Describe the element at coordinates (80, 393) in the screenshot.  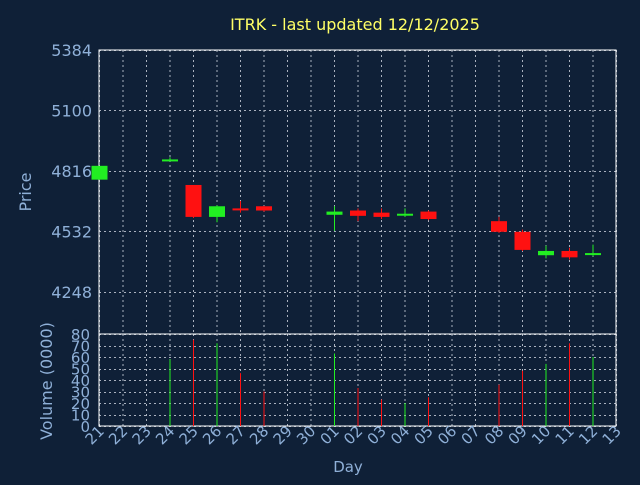
I see `volume-tick-label: 30` at that location.